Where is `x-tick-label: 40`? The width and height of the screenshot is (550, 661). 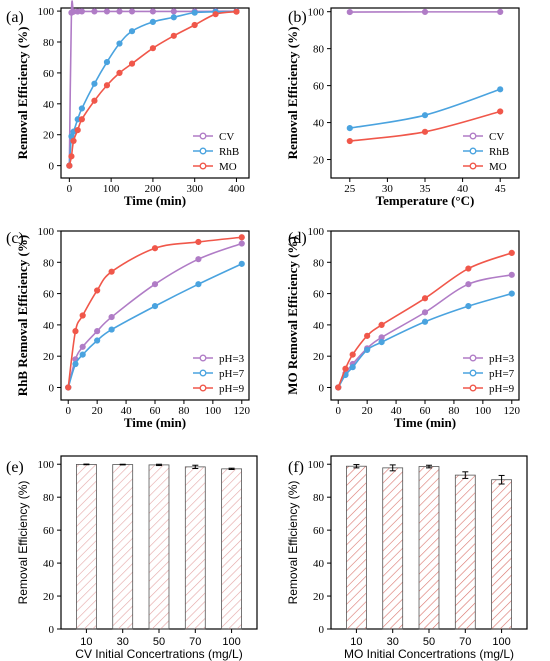
x-tick-label: 40 is located at coordinates (127, 411).